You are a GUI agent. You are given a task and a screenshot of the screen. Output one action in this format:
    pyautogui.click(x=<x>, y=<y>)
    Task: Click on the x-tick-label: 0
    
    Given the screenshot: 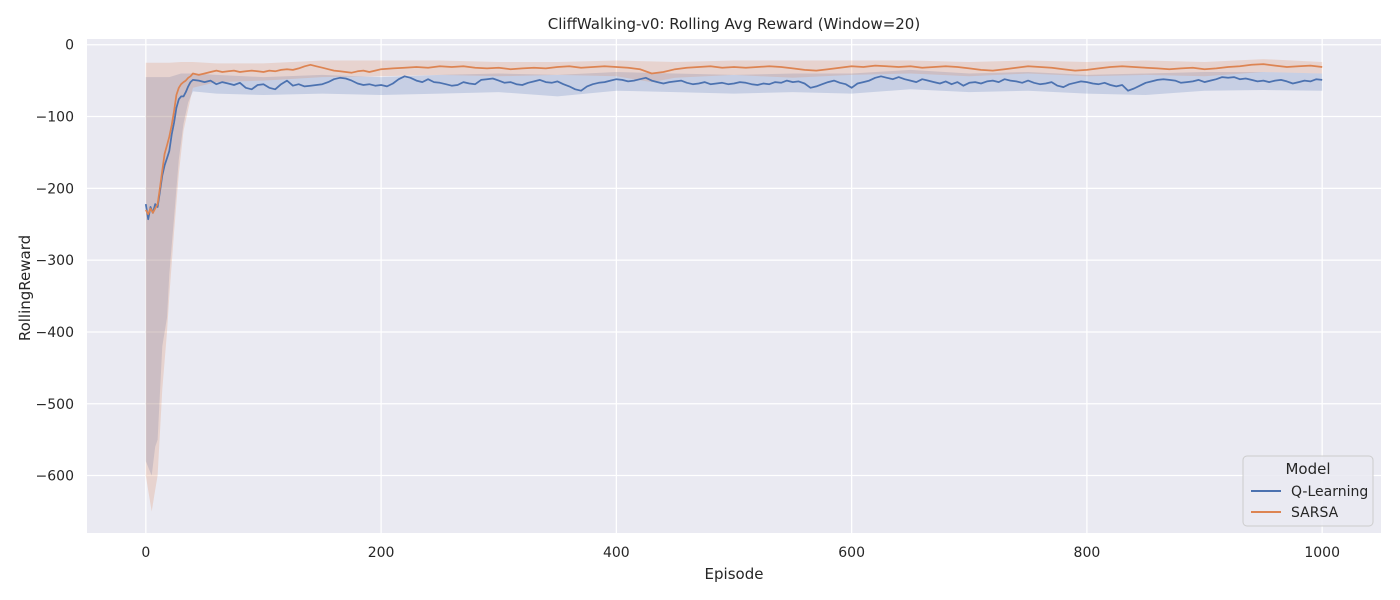 What is the action you would take?
    pyautogui.click(x=145, y=553)
    